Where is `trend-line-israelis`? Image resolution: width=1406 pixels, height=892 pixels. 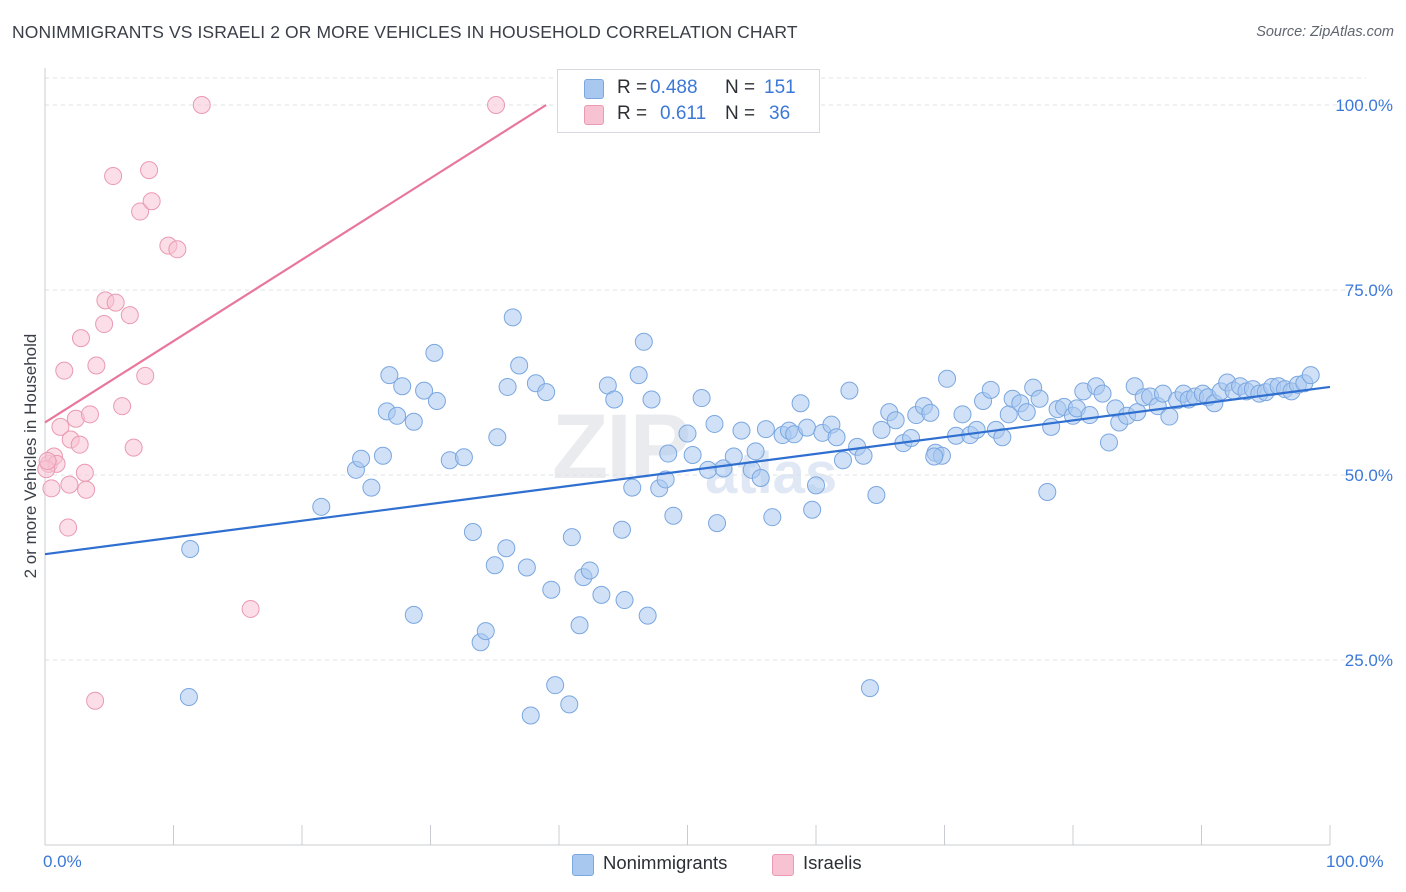
trend-line-israelis is located at coordinates (295, 264).